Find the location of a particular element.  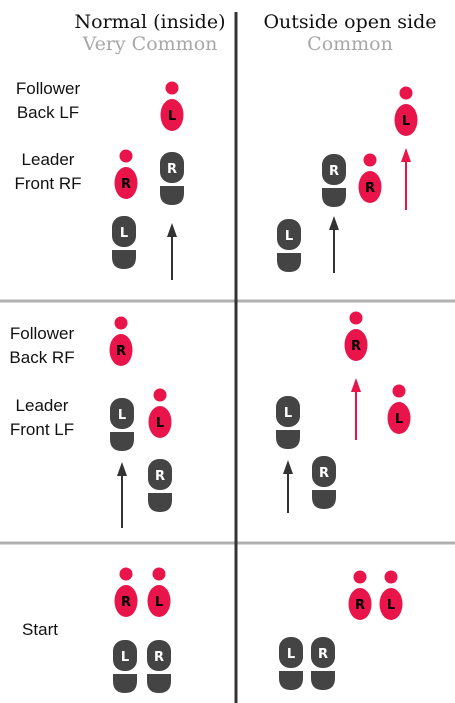

row-label-line: Back LF is located at coordinates (48, 112).